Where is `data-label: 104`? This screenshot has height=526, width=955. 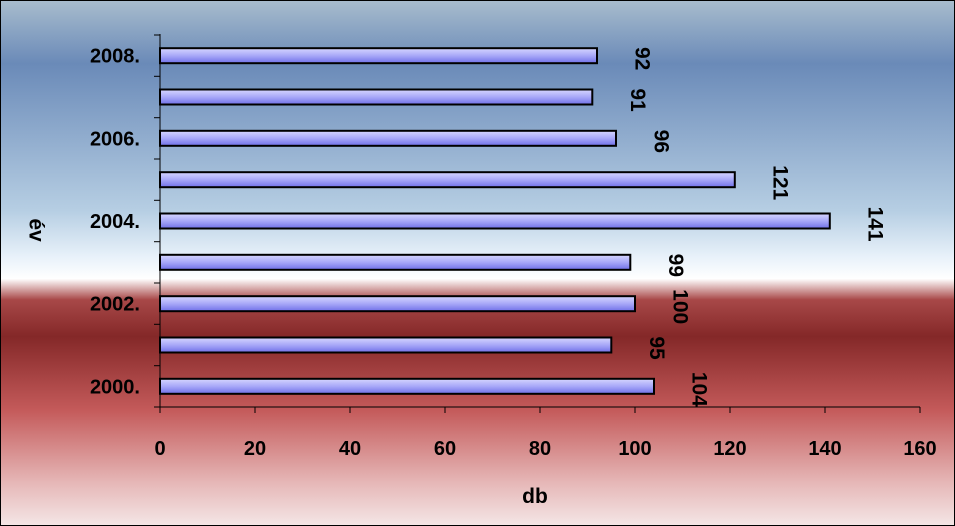 data-label: 104 is located at coordinates (699, 389).